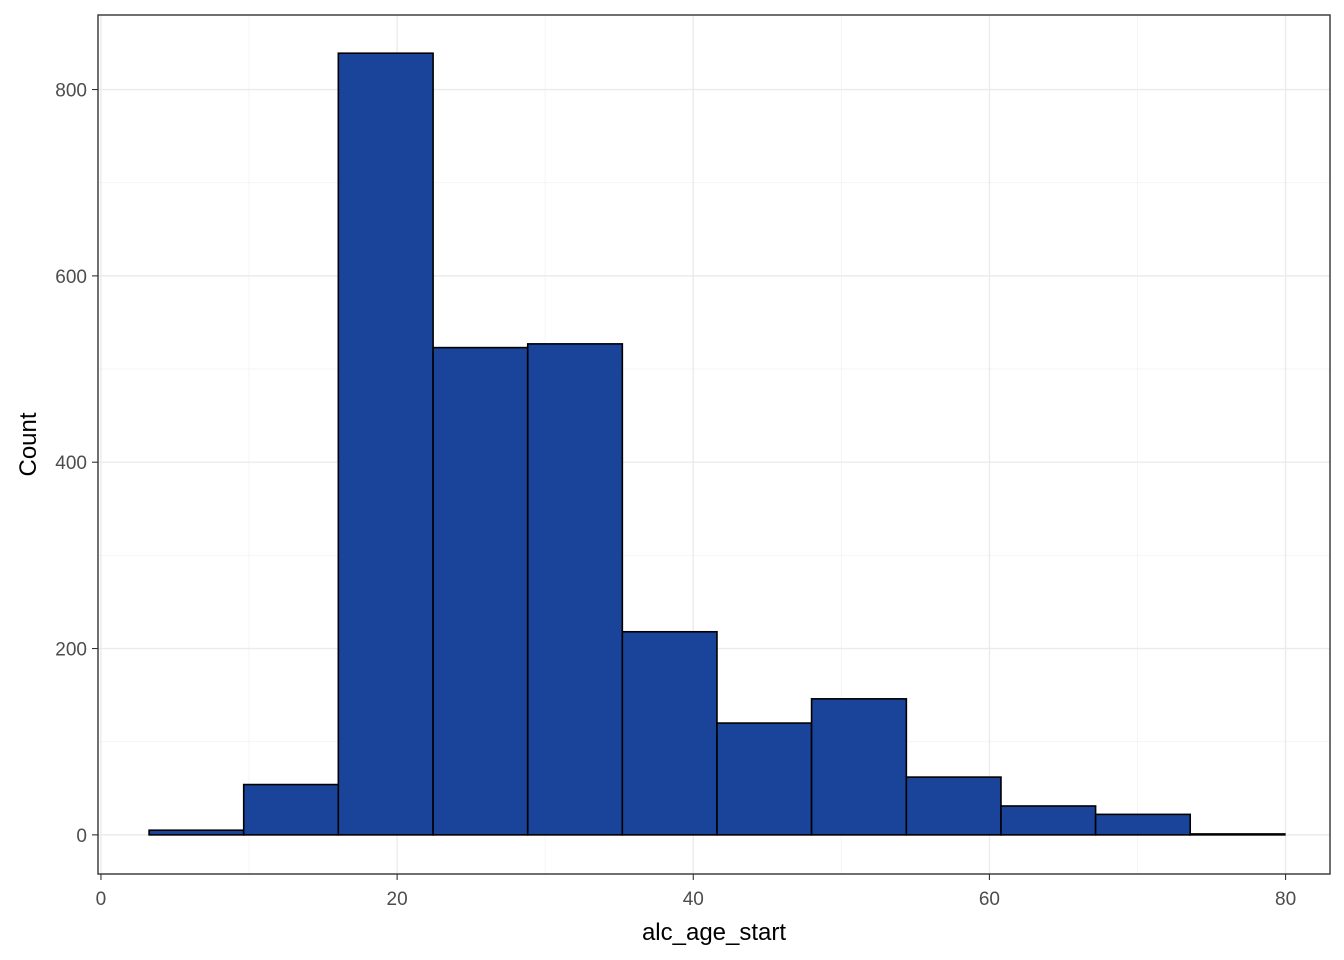 The height and width of the screenshot is (960, 1344). Describe the element at coordinates (397, 899) in the screenshot. I see `x-tick-label: 20` at that location.